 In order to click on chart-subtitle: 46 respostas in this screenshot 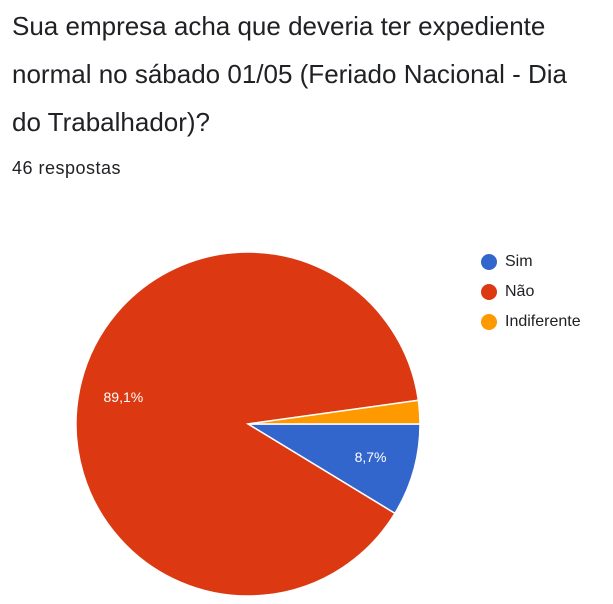, I will do `click(67, 168)`.